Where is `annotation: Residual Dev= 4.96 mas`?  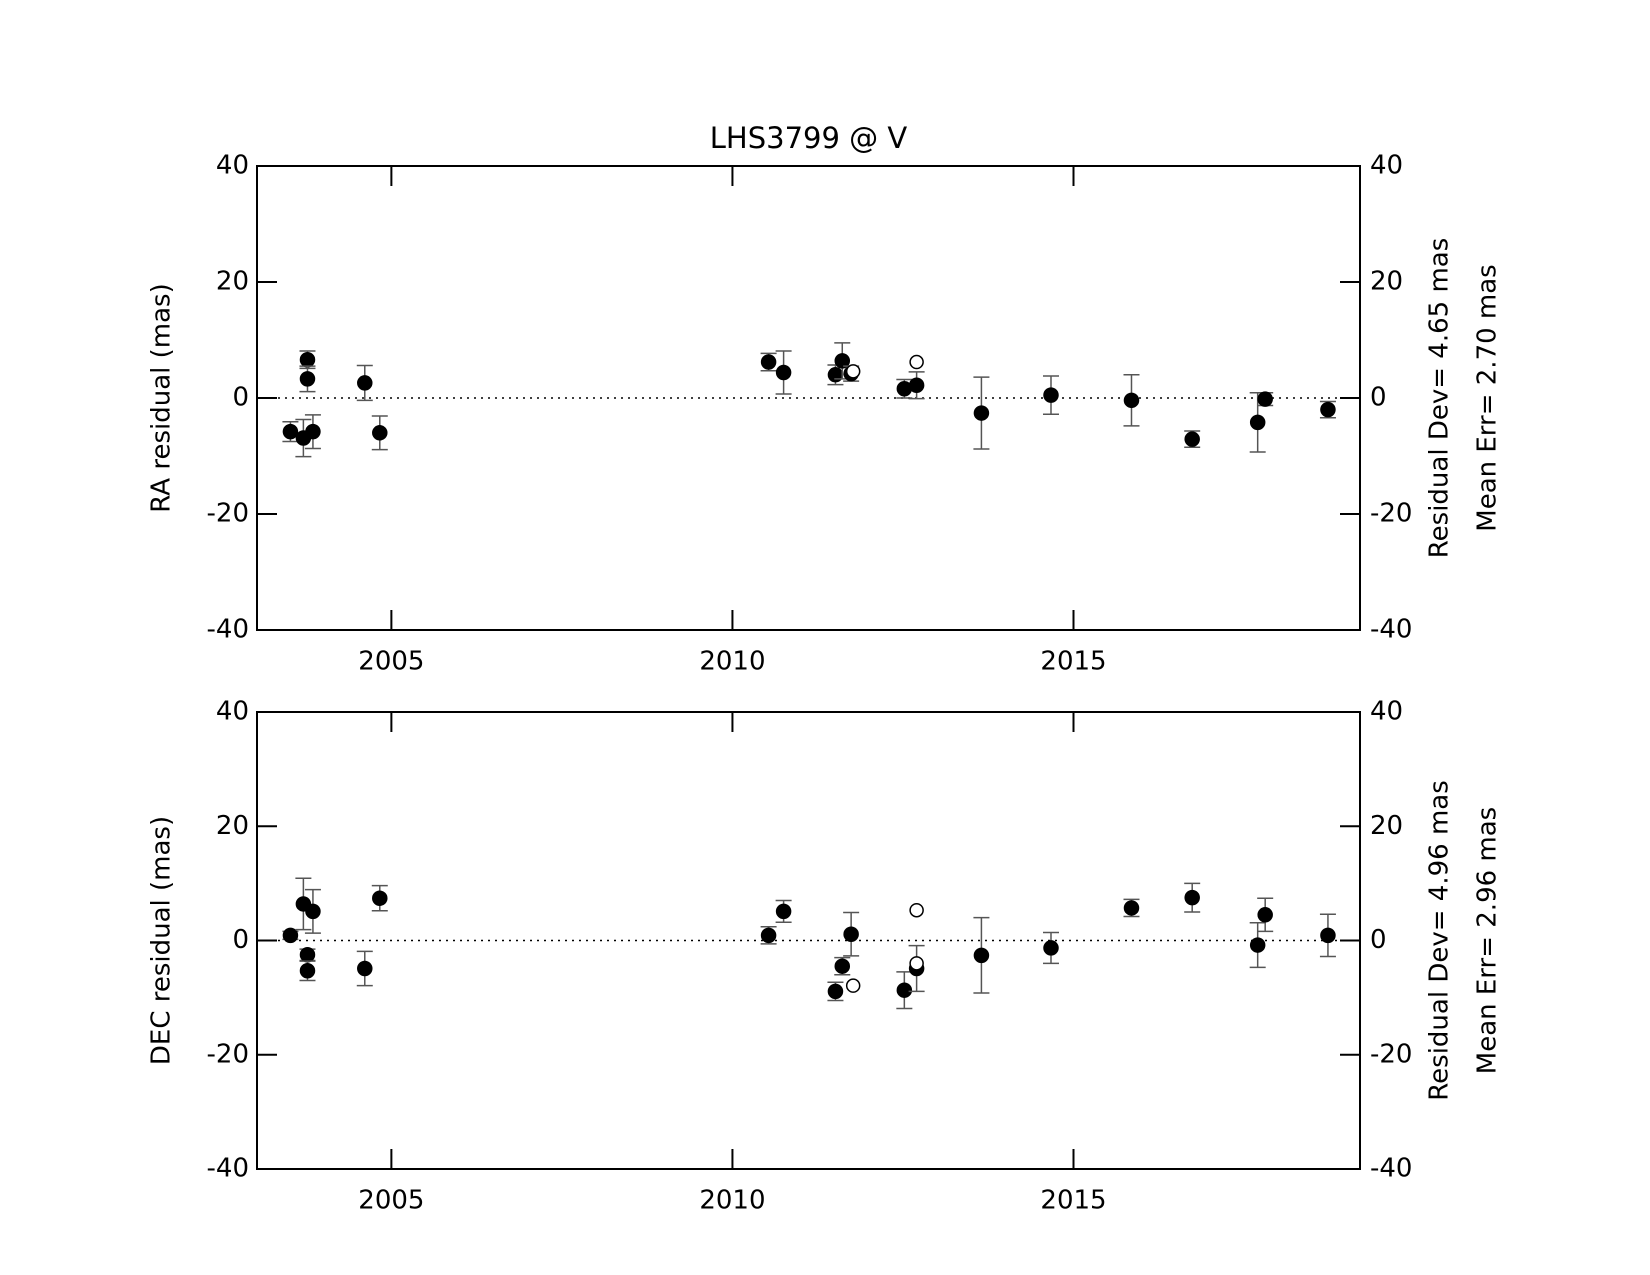 annotation: Residual Dev= 4.96 mas is located at coordinates (1440, 940).